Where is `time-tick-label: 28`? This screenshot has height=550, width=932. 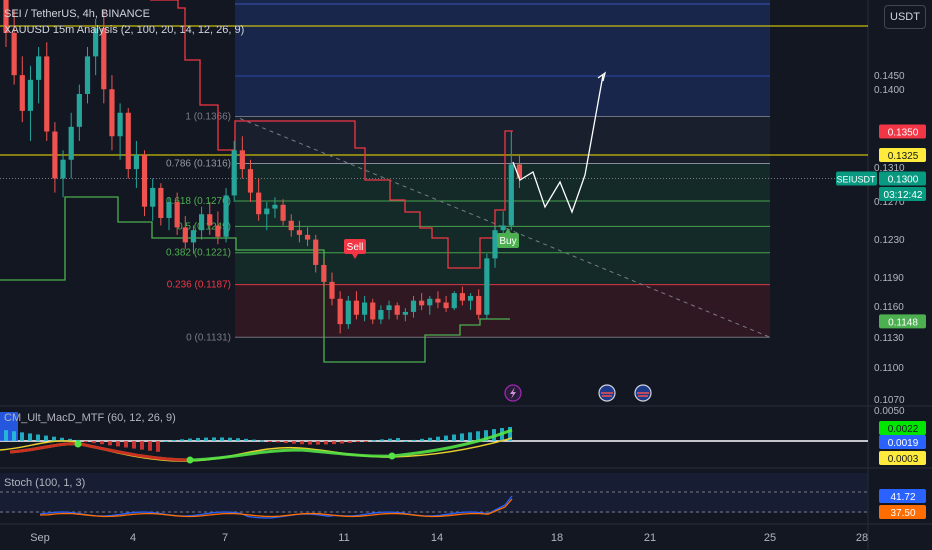 time-tick-label: 28 is located at coordinates (862, 538).